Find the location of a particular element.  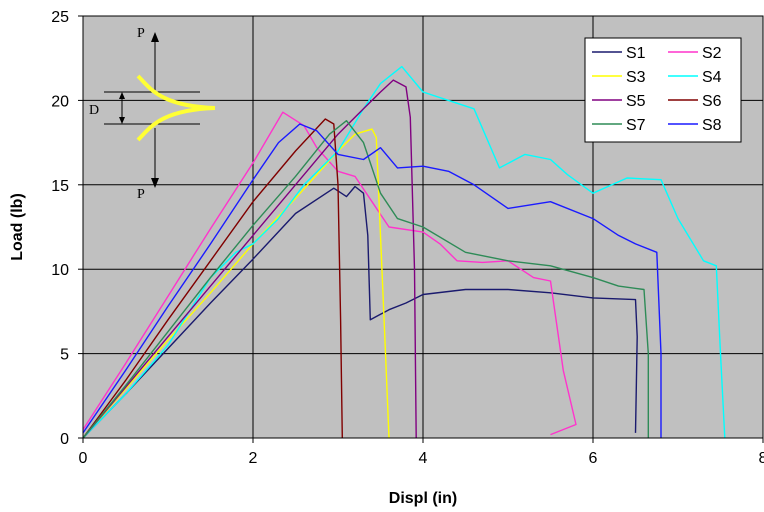

x-tick-labels: 0 2 4 6 8 is located at coordinates (421, 458).